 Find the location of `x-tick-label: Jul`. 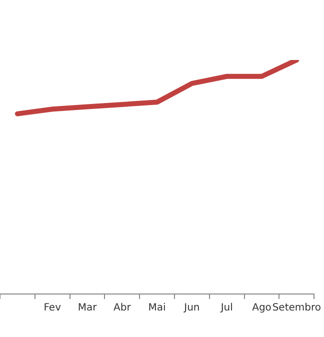

x-tick-label: Jul is located at coordinates (226, 308).